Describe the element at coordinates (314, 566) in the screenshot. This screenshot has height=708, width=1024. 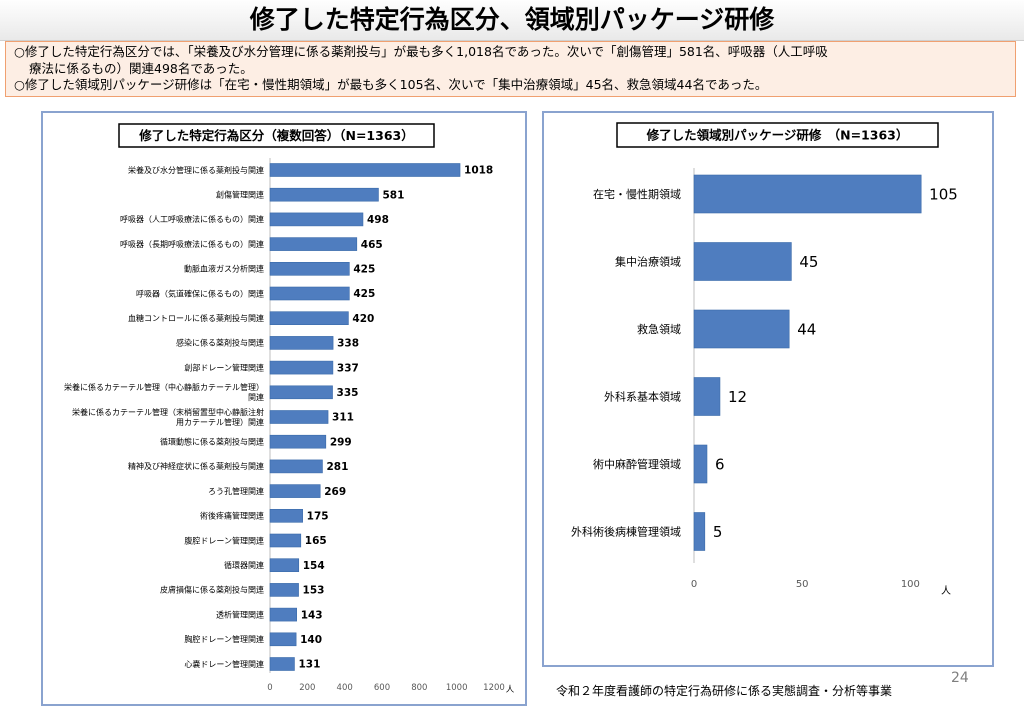
I see `data-label: 154` at that location.